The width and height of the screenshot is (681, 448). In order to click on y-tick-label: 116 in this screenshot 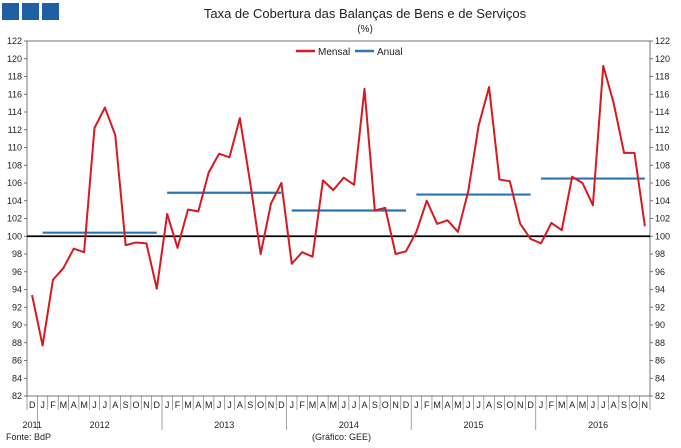, I will do `click(15, 94)`.